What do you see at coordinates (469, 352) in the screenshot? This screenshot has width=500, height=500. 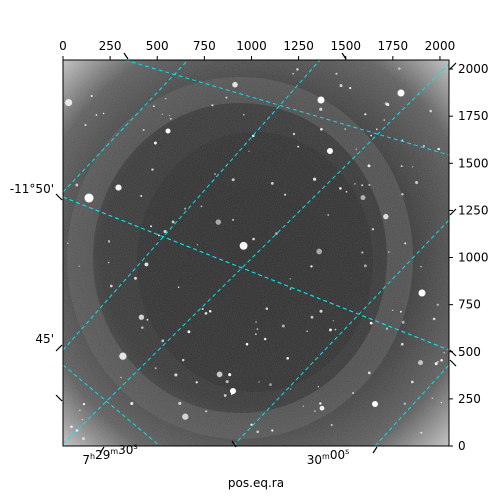 I see `y-tick-label: 500` at bounding box center [469, 352].